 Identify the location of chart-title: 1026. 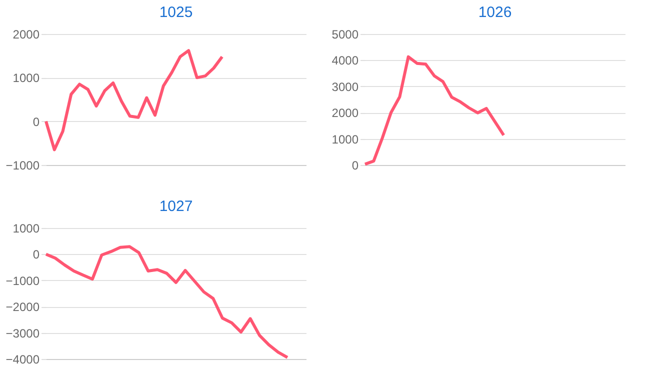
(495, 12).